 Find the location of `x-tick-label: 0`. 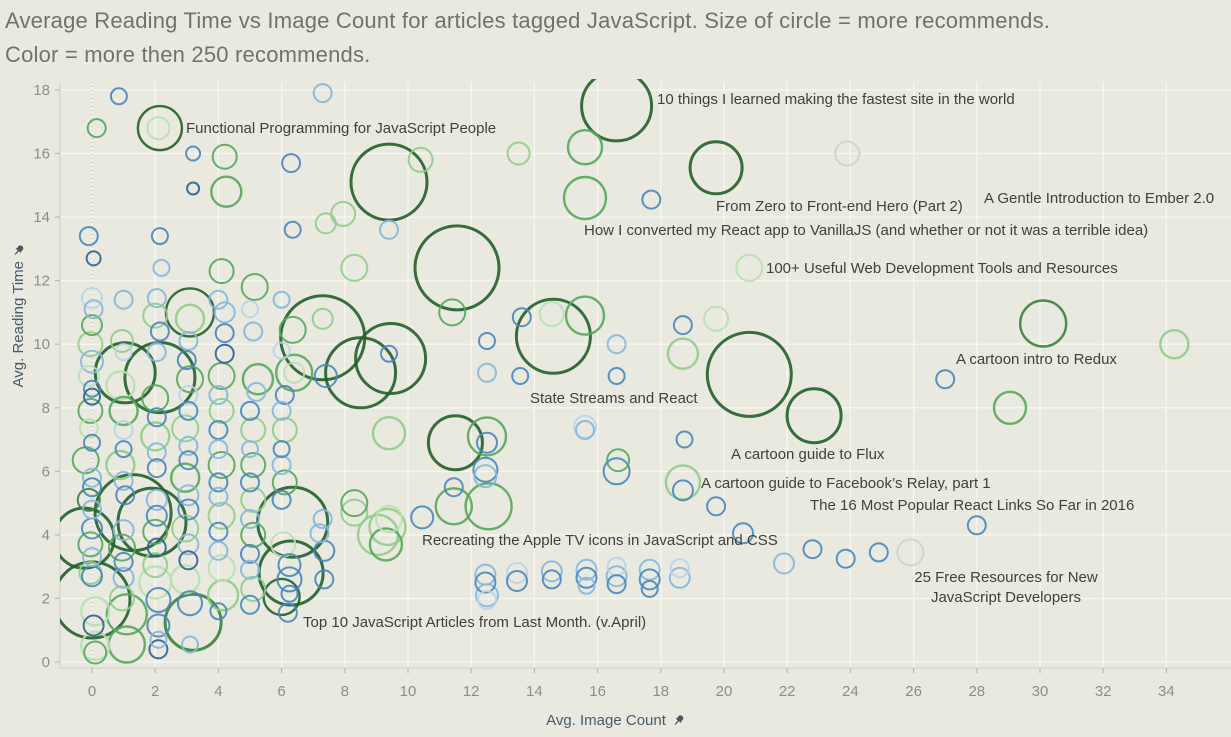

x-tick-label: 0 is located at coordinates (92, 691).